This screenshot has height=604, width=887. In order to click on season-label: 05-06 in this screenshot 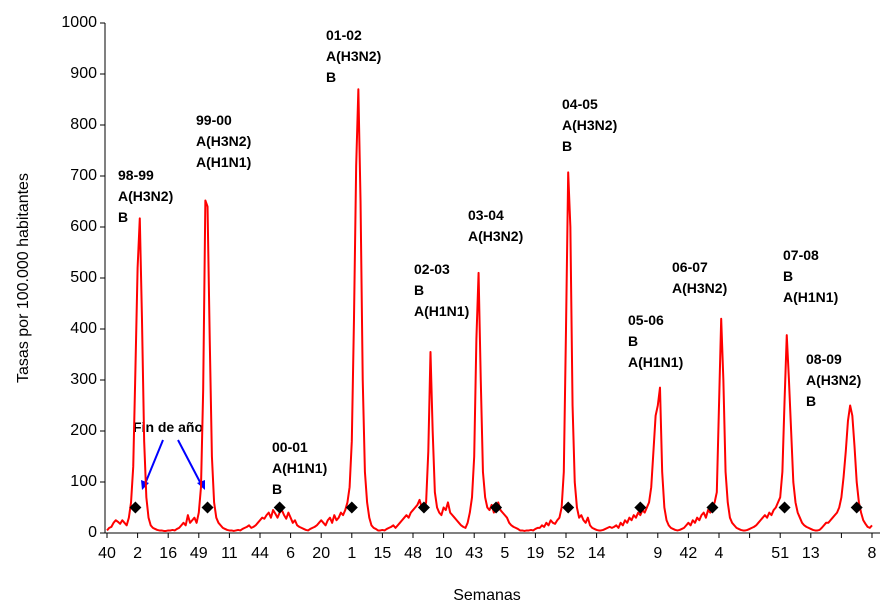, I will do `click(646, 320)`.